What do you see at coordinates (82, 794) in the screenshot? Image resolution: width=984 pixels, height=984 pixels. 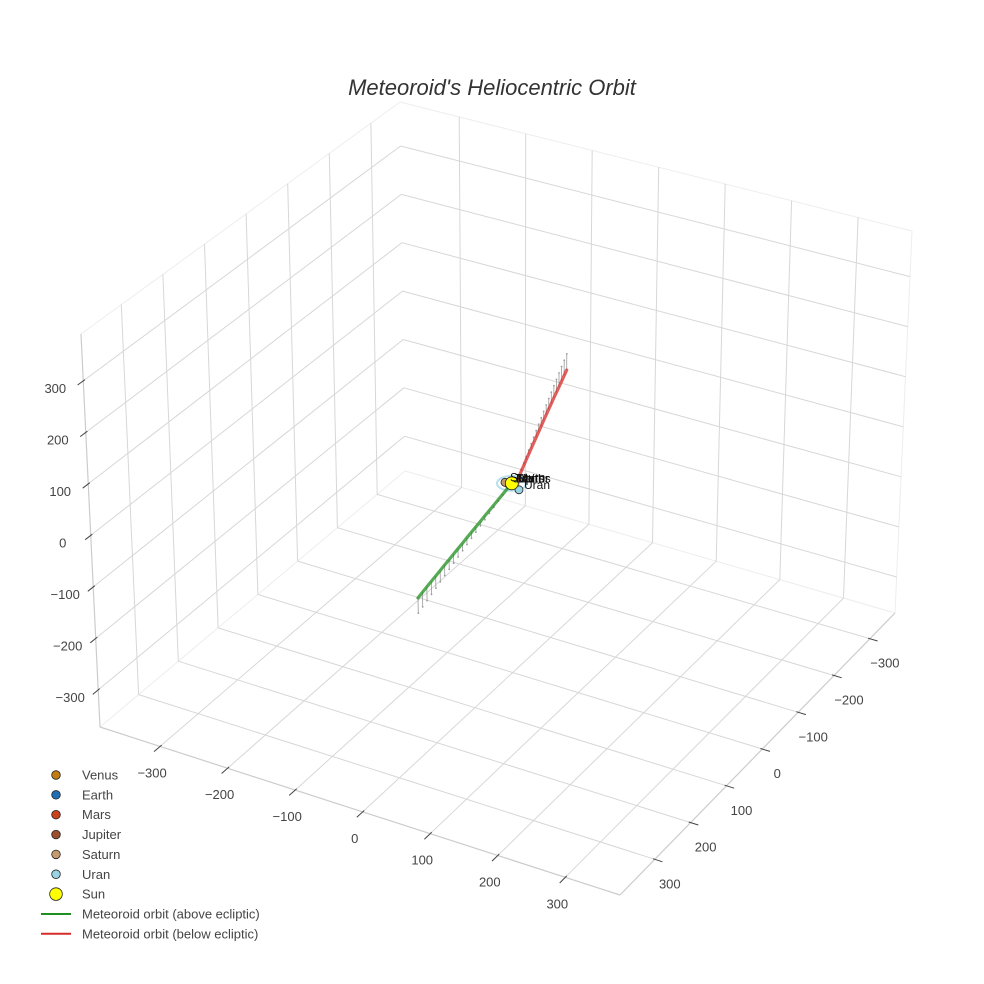 I see `legend-item-earth: Earth` at bounding box center [82, 794].